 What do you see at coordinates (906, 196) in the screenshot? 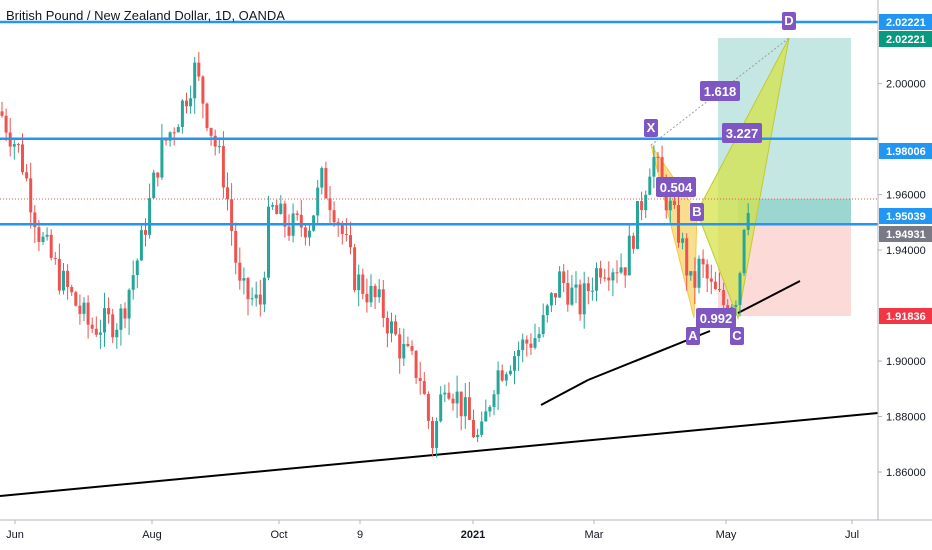
I see `price-tick-label: 1.96000` at bounding box center [906, 196].